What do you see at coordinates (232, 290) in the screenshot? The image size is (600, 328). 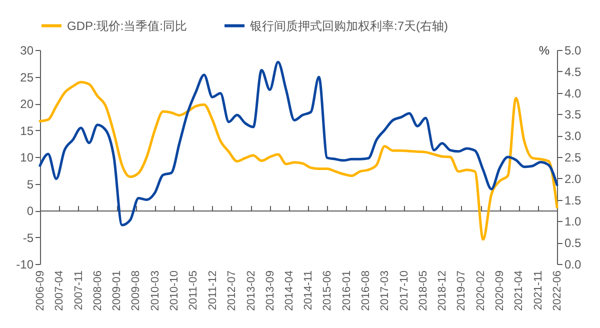 I see `x-tick-label: 2012-07` at bounding box center [232, 290].